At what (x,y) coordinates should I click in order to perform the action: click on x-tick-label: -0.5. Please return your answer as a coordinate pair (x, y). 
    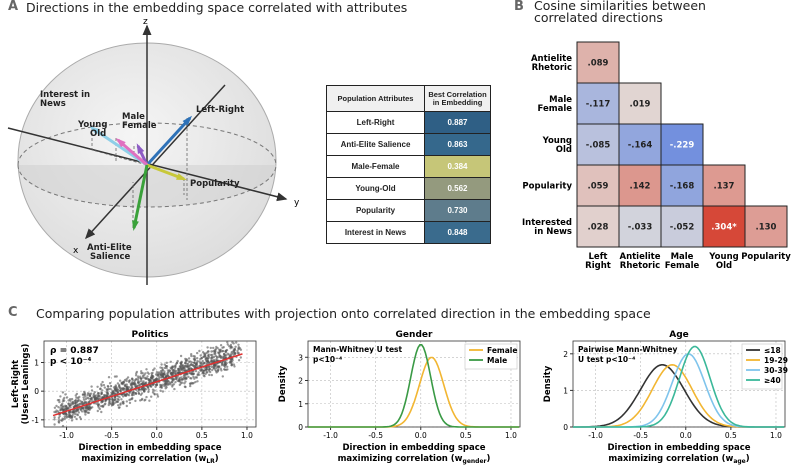
    Looking at the image, I should click on (375, 435).